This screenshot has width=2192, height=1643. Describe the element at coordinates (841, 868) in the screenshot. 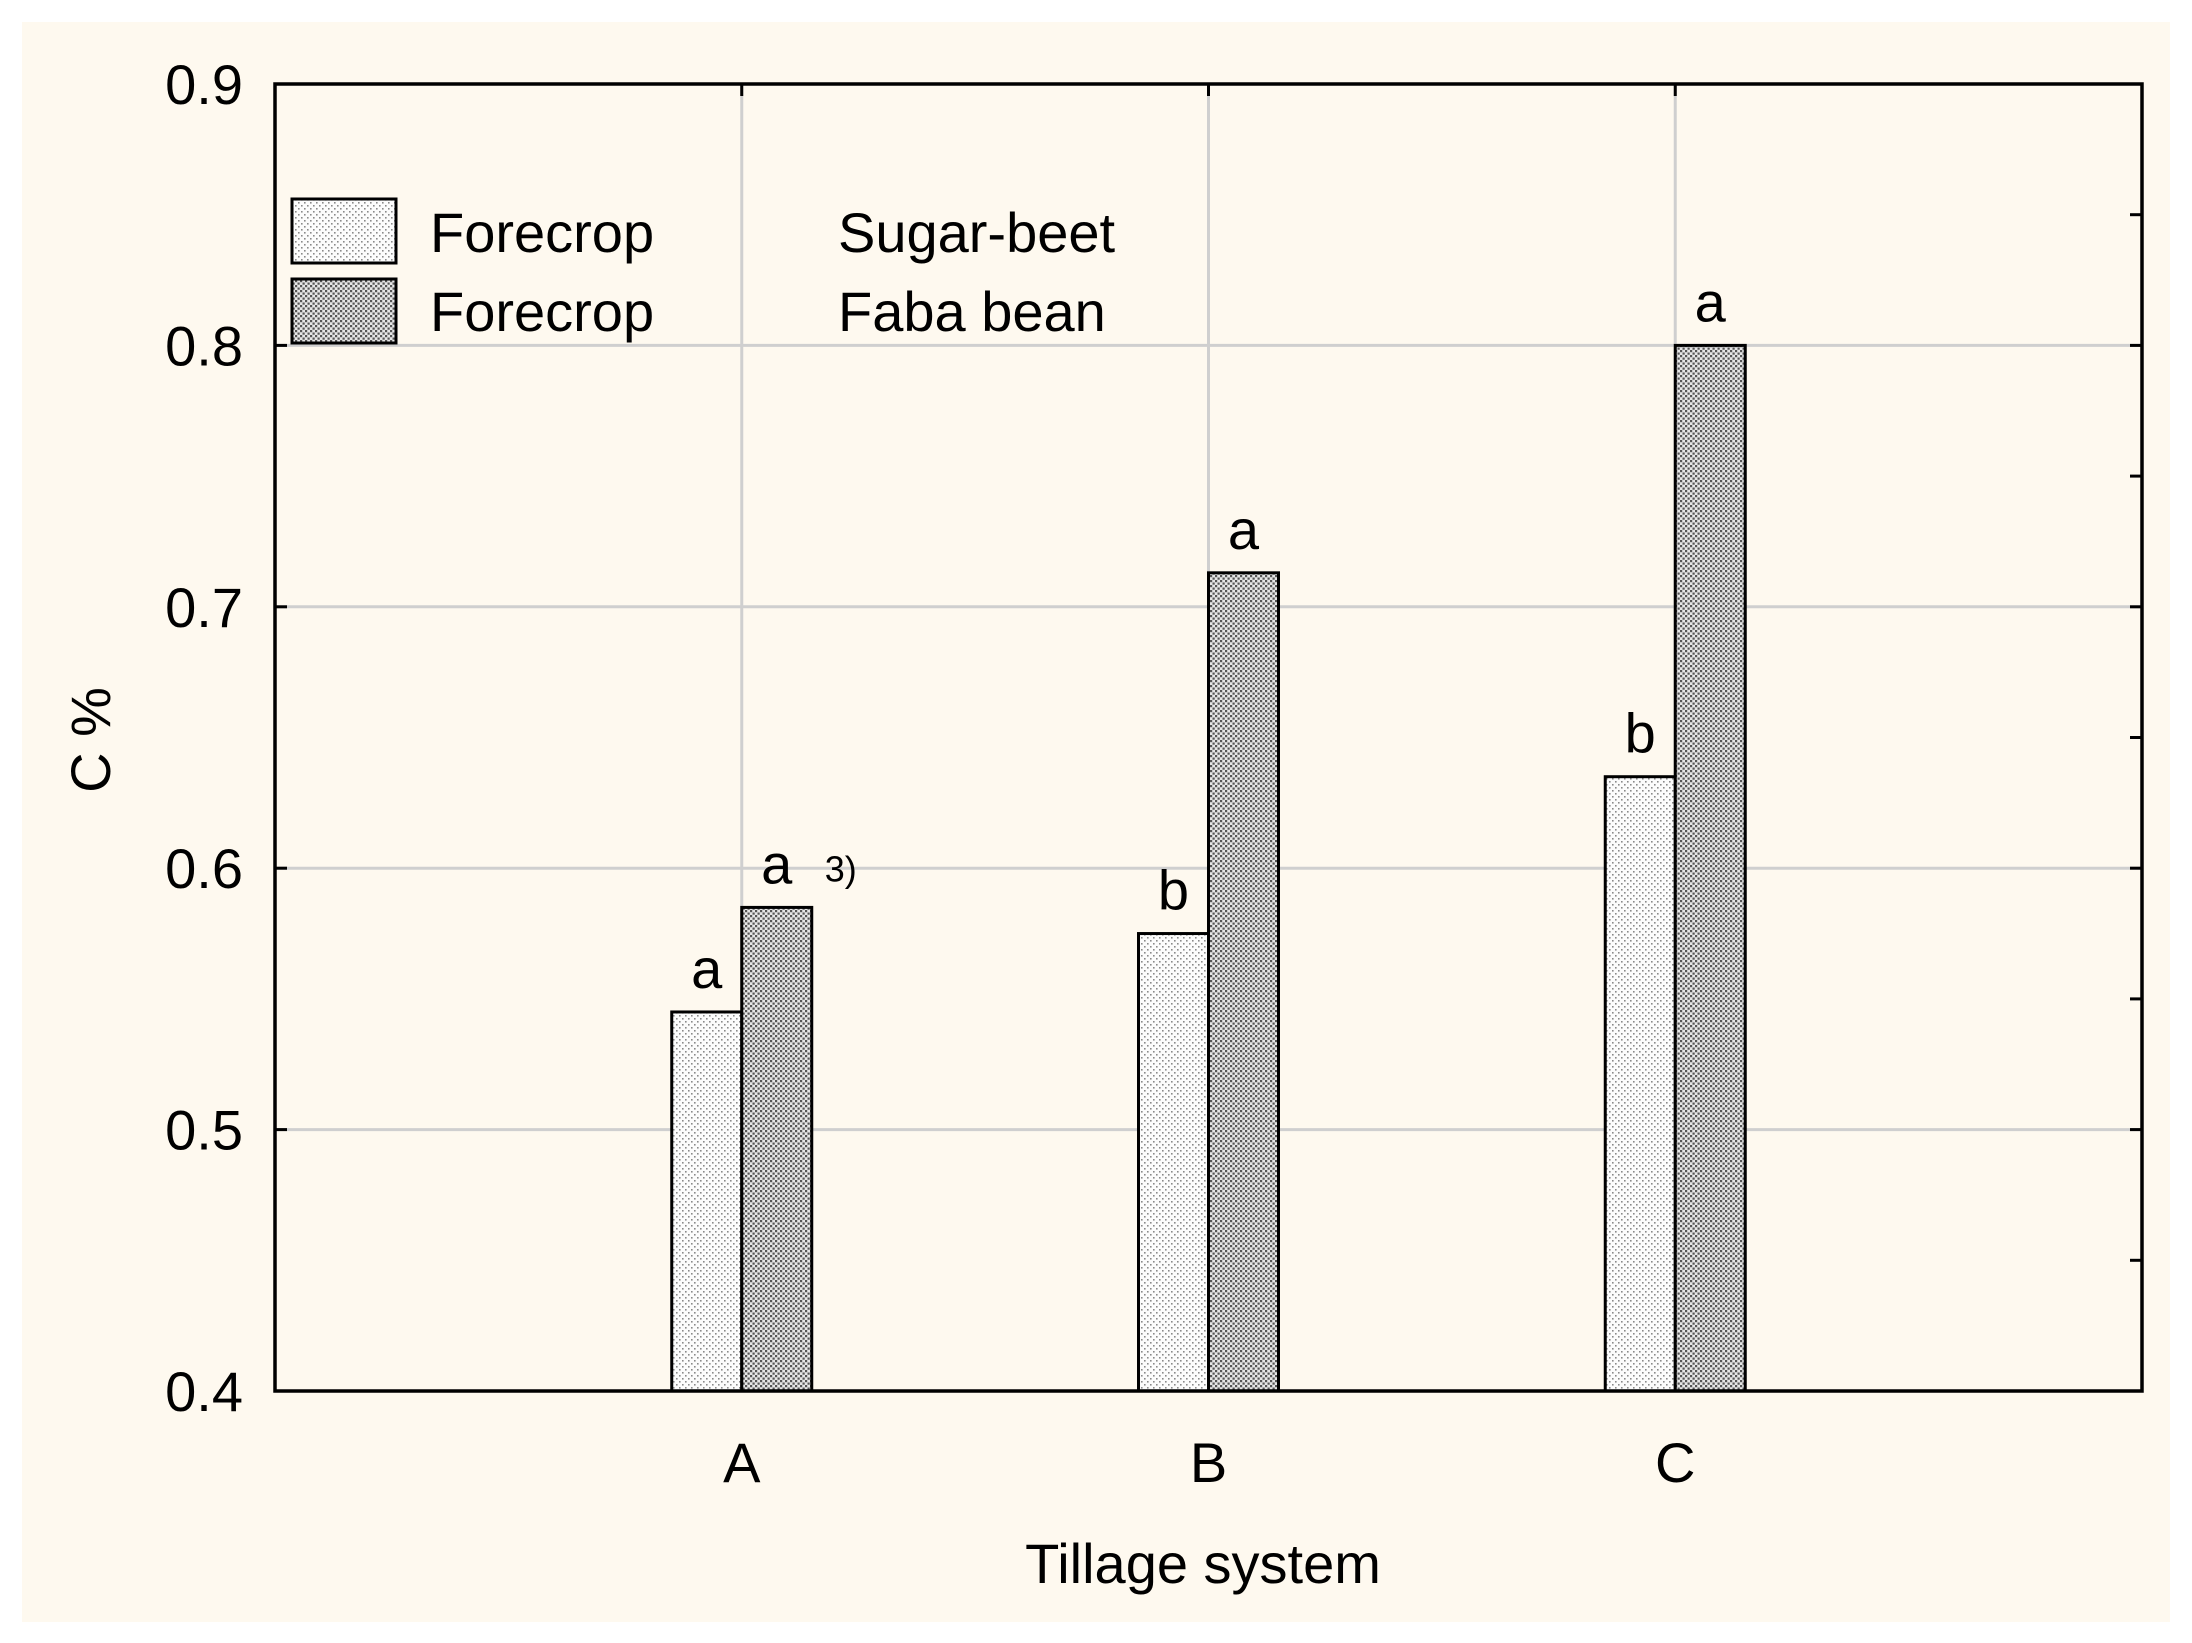

I see `footnote-marker: 3)` at that location.